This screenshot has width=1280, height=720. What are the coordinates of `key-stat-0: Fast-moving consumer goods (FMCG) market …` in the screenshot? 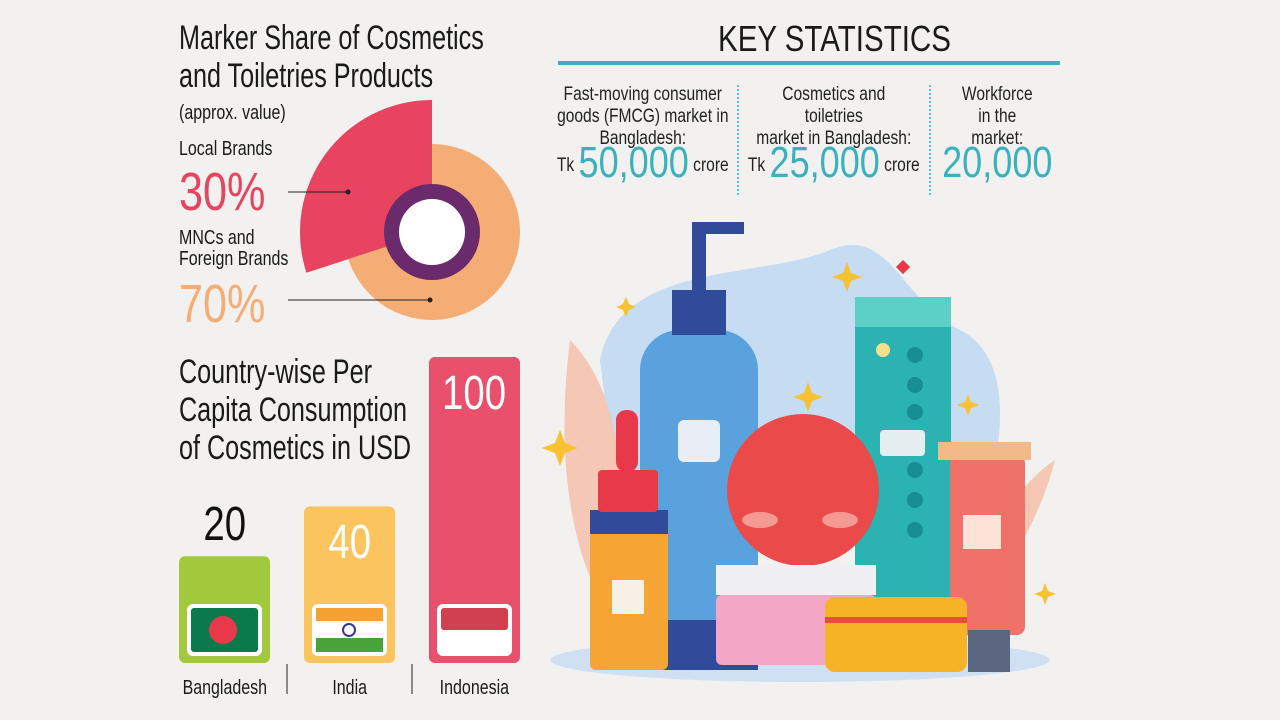 It's located at (643, 134).